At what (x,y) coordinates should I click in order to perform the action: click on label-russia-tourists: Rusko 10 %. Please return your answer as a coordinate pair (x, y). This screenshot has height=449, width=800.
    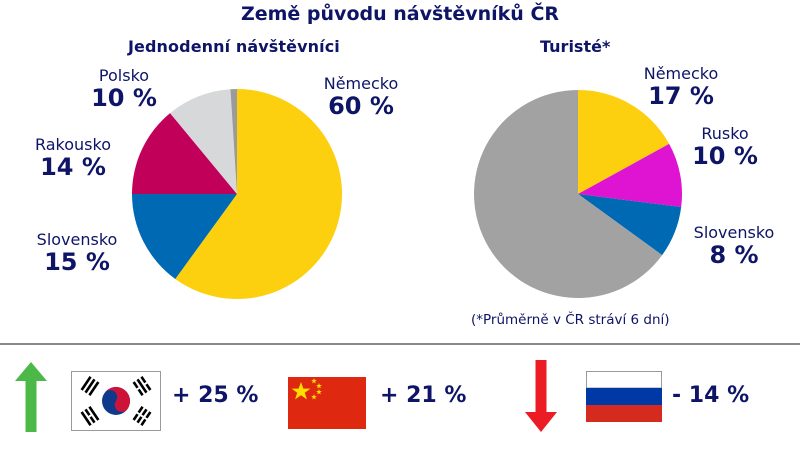
    Looking at the image, I should click on (725, 147).